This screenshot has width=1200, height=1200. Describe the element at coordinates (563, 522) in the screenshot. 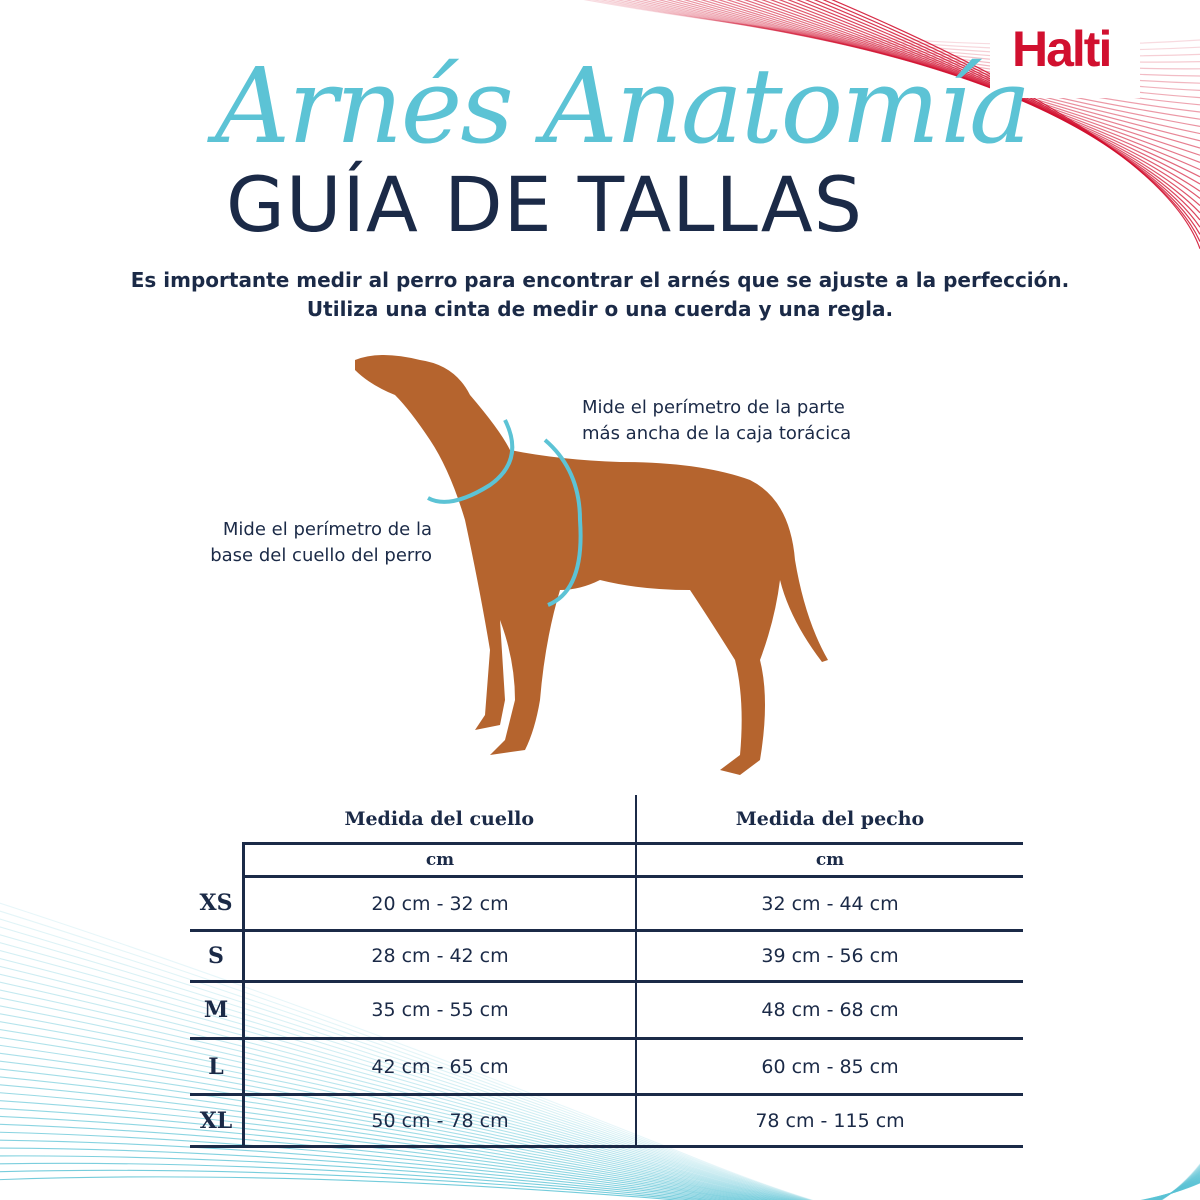

I see `chest-measure-arrow` at that location.